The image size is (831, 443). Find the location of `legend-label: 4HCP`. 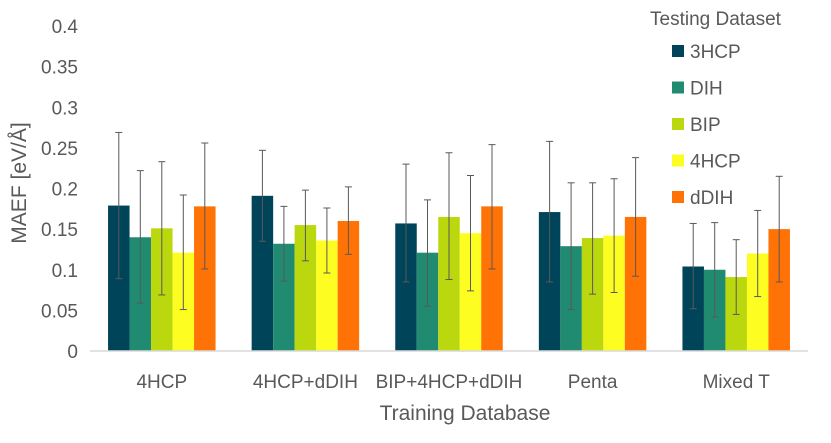

legend-label: 4HCP is located at coordinates (715, 162).